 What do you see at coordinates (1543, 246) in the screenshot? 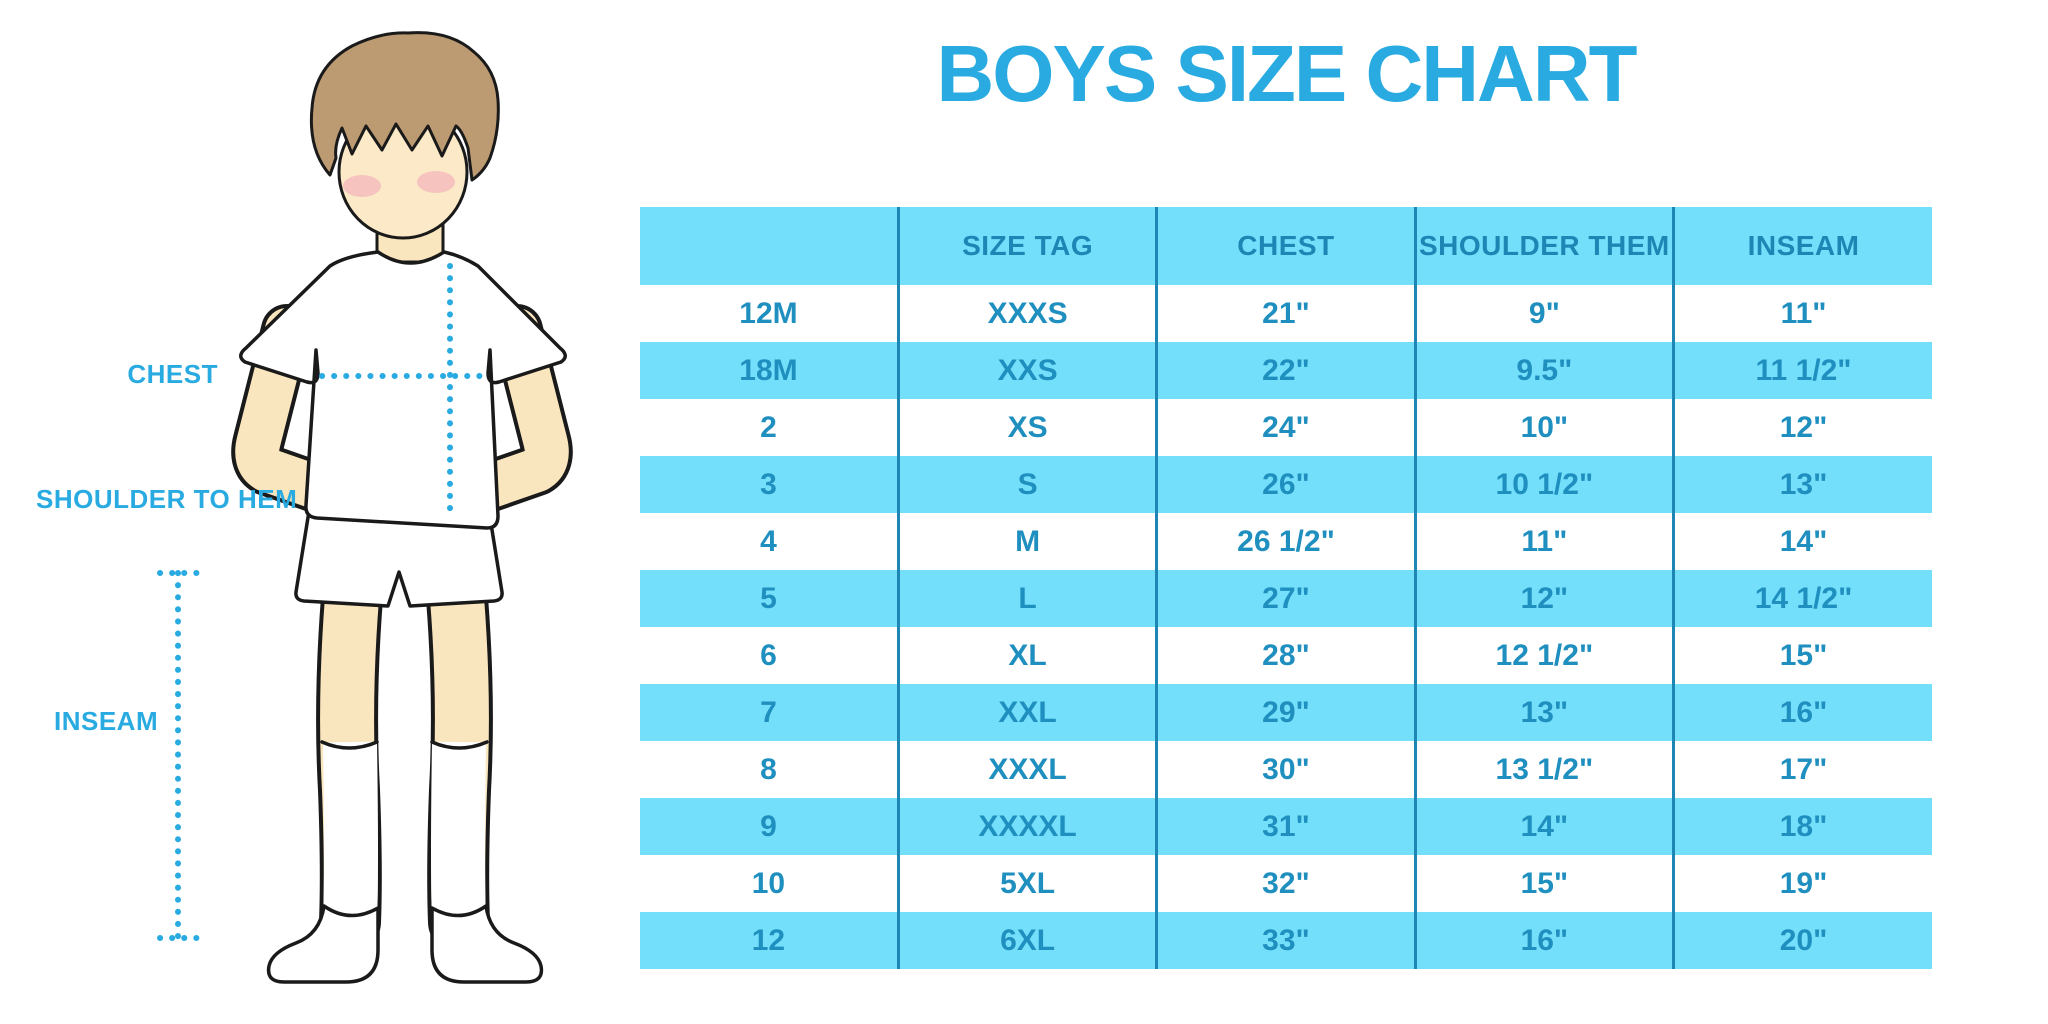
I see `header-shoulder-them: SHOULDER THEM` at bounding box center [1543, 246].